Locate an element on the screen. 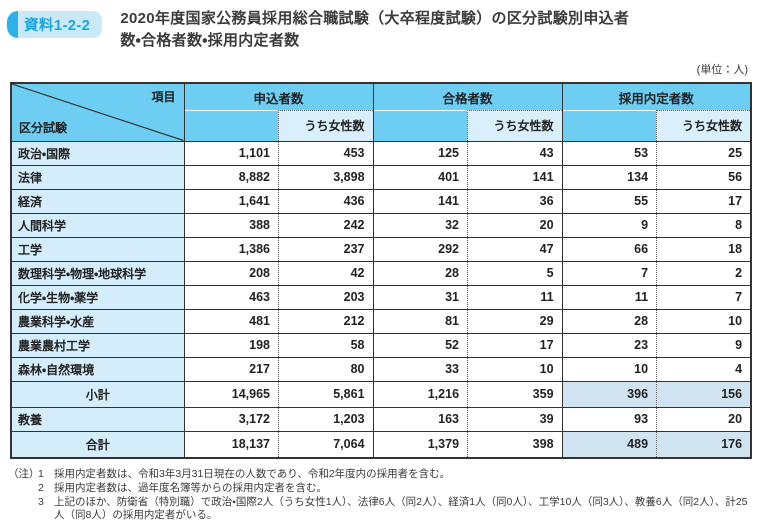 The width and height of the screenshot is (760, 530). cell-value: 20 is located at coordinates (704, 418).